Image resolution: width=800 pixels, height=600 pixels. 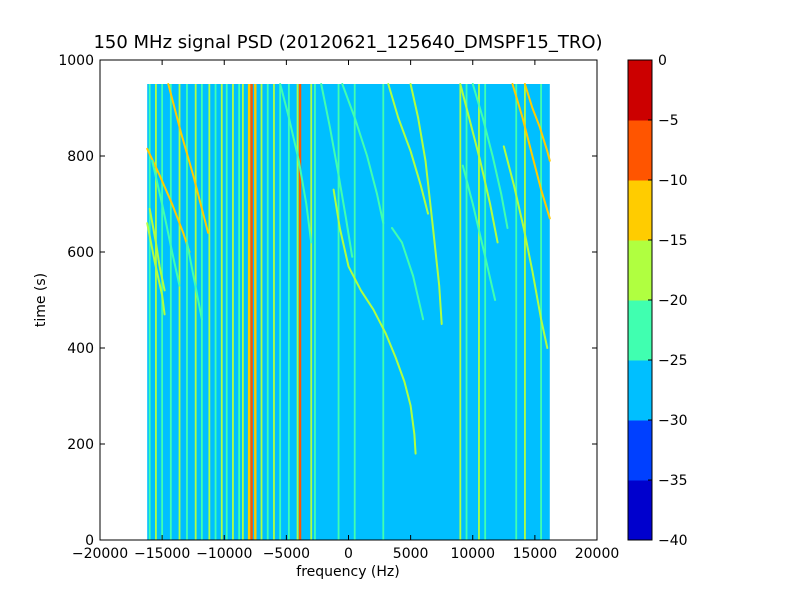 What do you see at coordinates (80, 157) in the screenshot?
I see `y-tick-label: 800` at bounding box center [80, 157].